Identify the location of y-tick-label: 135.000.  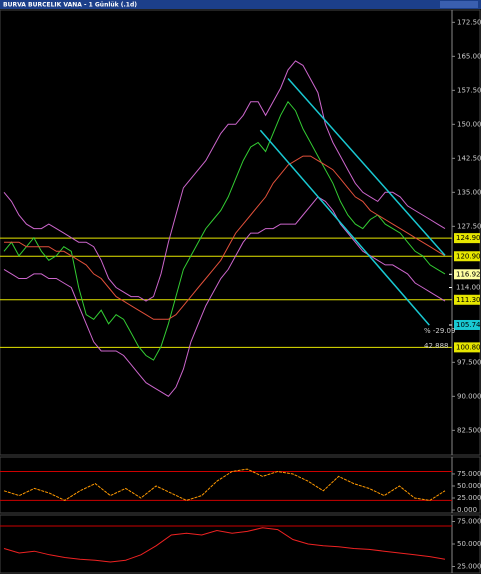
(469, 192).